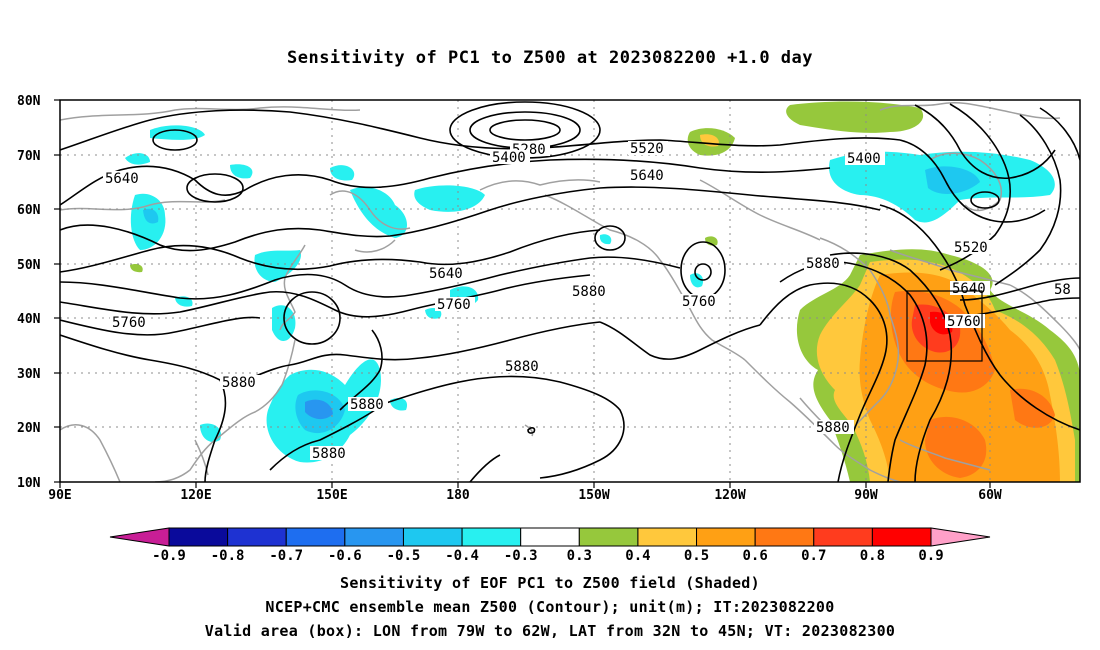 This screenshot has height=650, width=1100. Describe the element at coordinates (29, 156) in the screenshot. I see `lat-label-70n: 70N` at that location.